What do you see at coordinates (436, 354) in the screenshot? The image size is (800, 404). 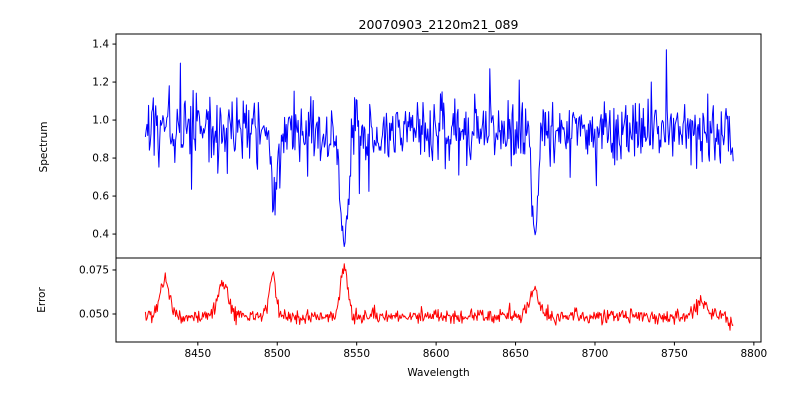 I see `x-tick-label: 8600` at bounding box center [436, 354].